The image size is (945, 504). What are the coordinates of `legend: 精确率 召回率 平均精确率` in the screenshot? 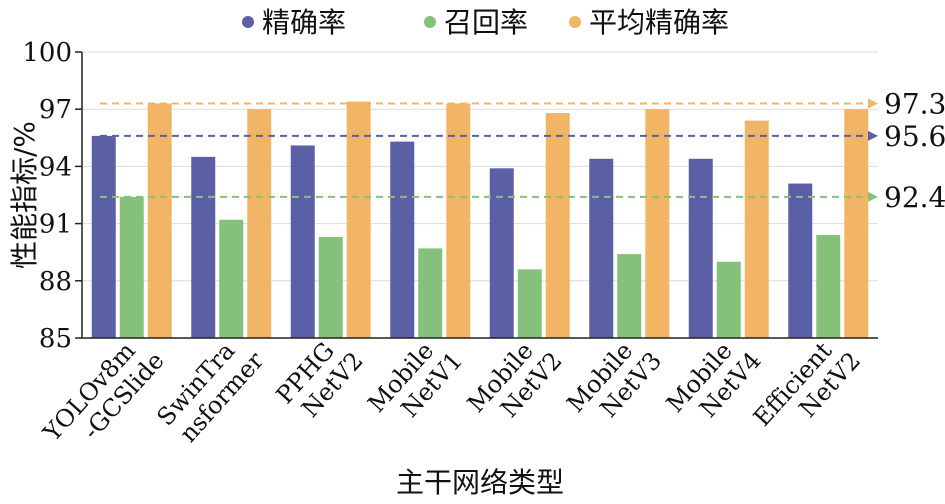 It's located at (485, 22).